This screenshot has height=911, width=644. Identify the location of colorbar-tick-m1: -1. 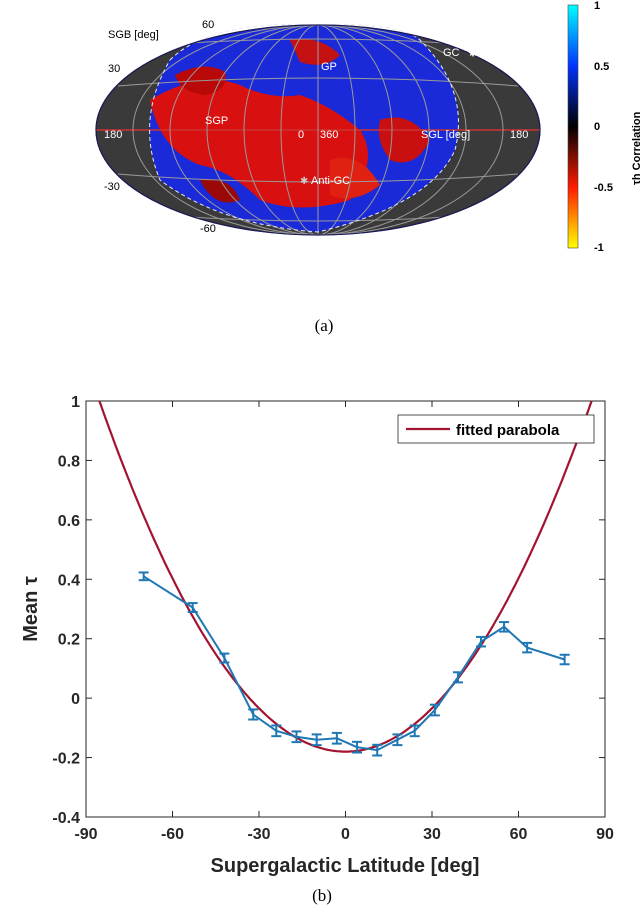
(599, 248).